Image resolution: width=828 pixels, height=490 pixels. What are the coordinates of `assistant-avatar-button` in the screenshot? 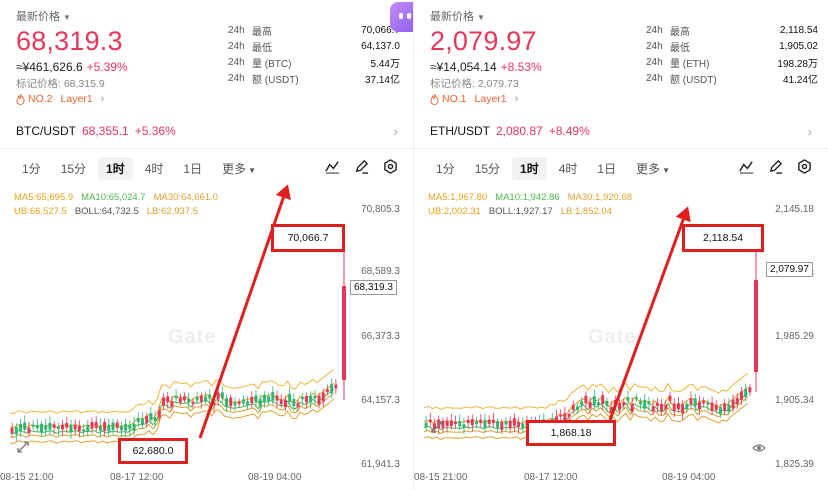 It's located at (402, 17).